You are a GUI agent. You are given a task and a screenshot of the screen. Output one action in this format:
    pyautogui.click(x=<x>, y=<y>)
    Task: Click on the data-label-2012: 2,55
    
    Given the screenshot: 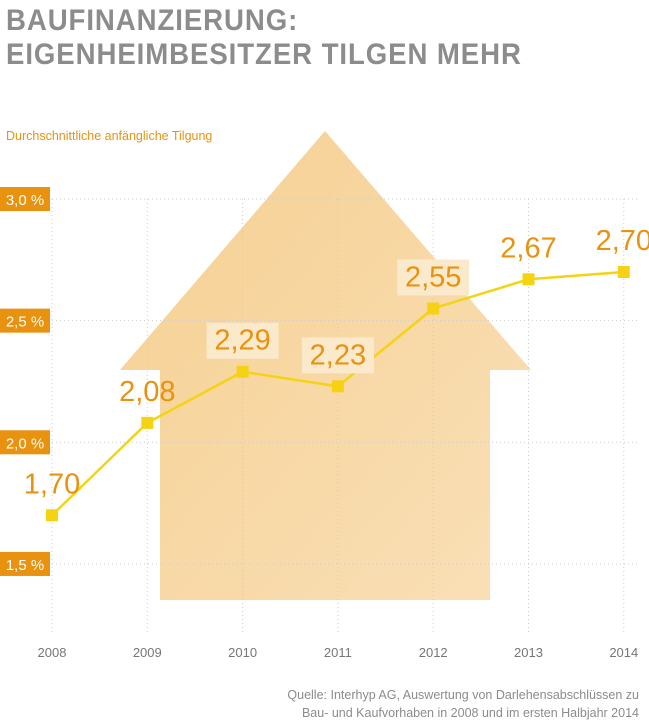 What is the action you would take?
    pyautogui.click(x=433, y=277)
    